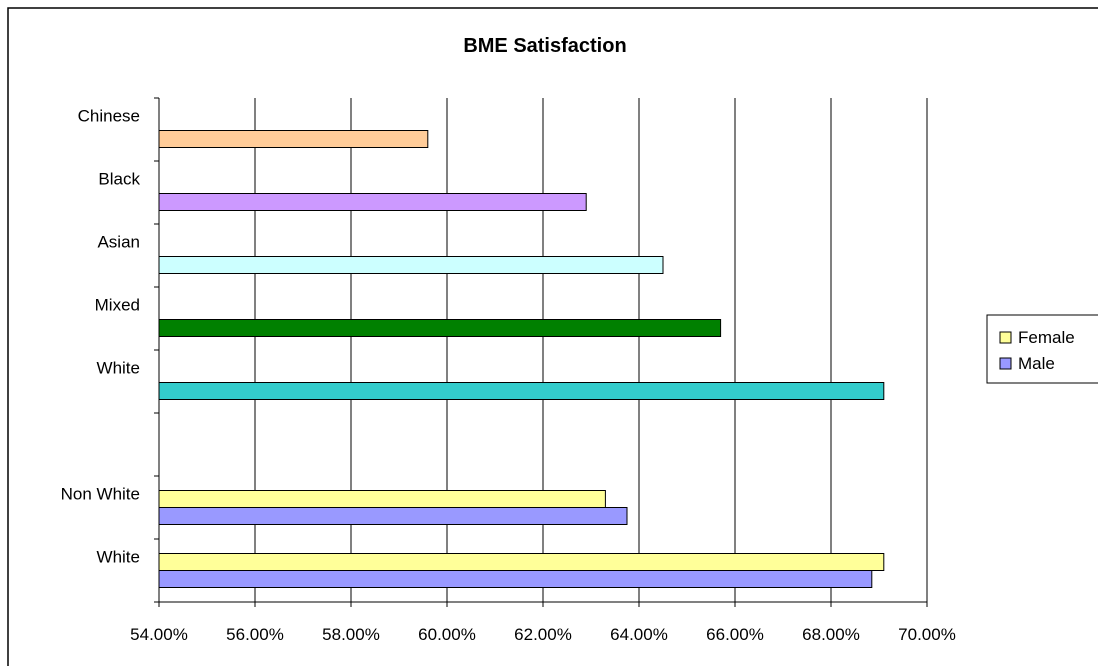  I want to click on bar-white, so click(521, 391).